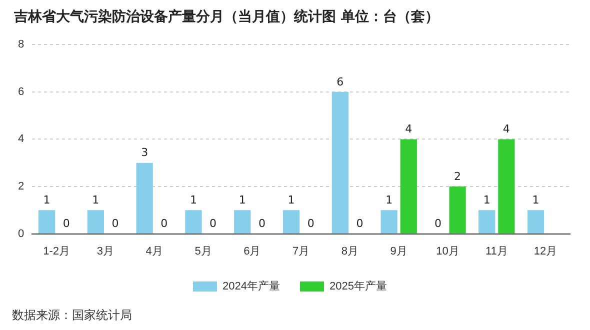 The width and height of the screenshot is (590, 330). What do you see at coordinates (546, 251) in the screenshot?
I see `x-tick-label: 12月` at bounding box center [546, 251].